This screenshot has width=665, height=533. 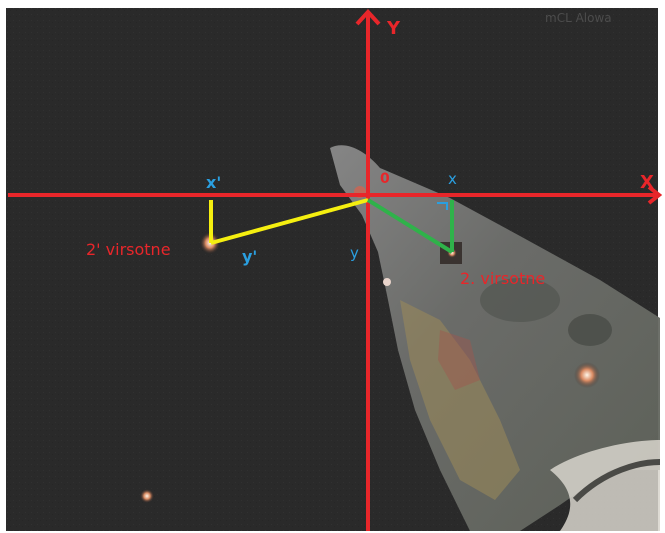 I want to click on x-label: x, so click(x=452, y=179).